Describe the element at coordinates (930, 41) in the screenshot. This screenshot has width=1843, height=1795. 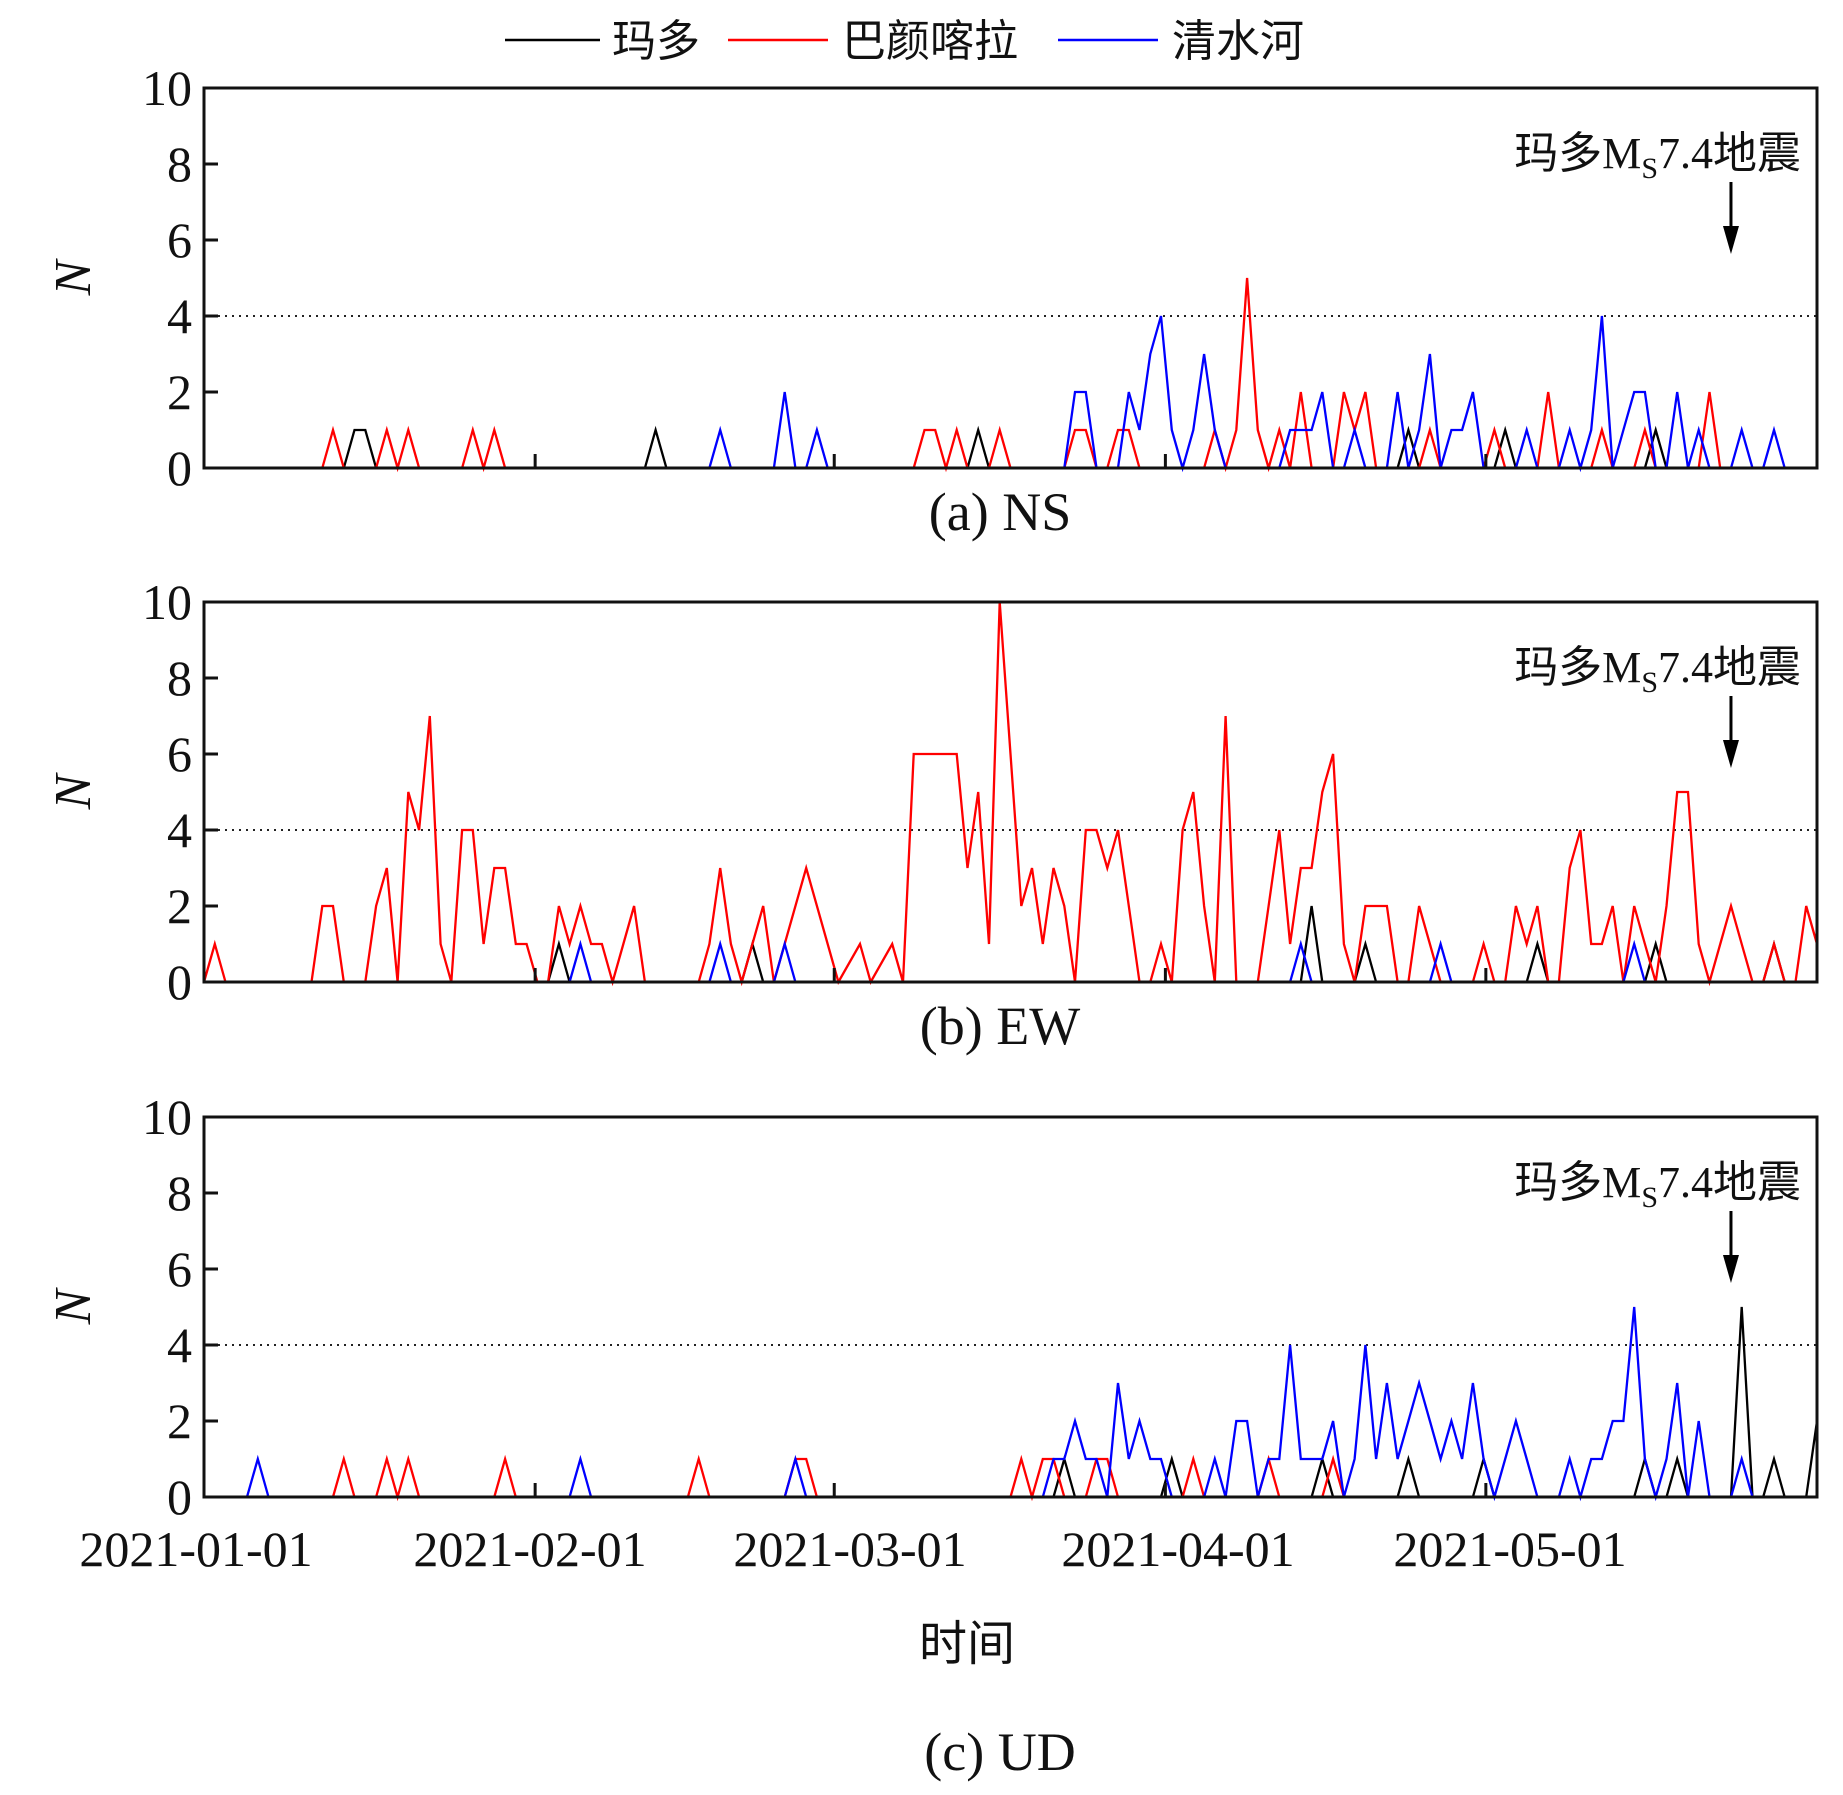
I see `legend-label: 巴颜喀拉` at that location.